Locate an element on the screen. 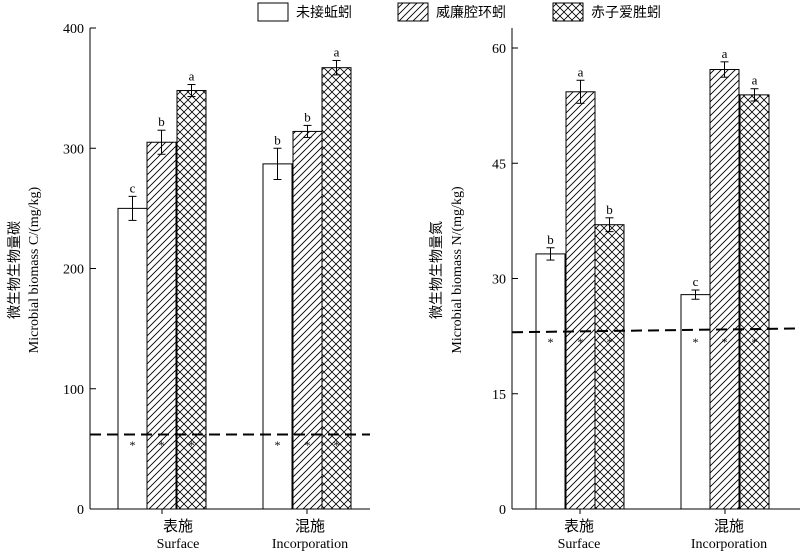 The height and width of the screenshot is (551, 800). y-tick-label: 100 is located at coordinates (73, 390).